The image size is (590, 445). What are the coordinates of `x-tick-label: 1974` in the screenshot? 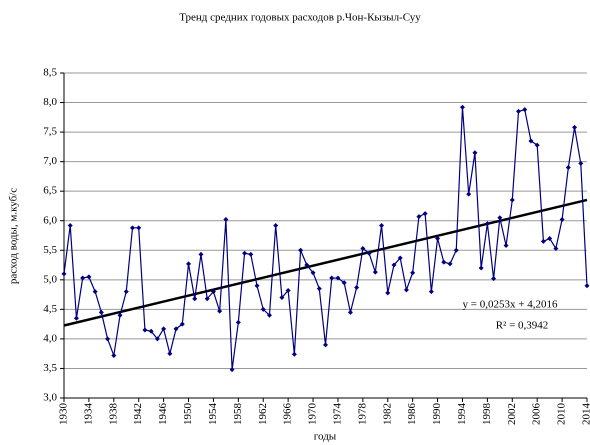 It's located at (337, 414).